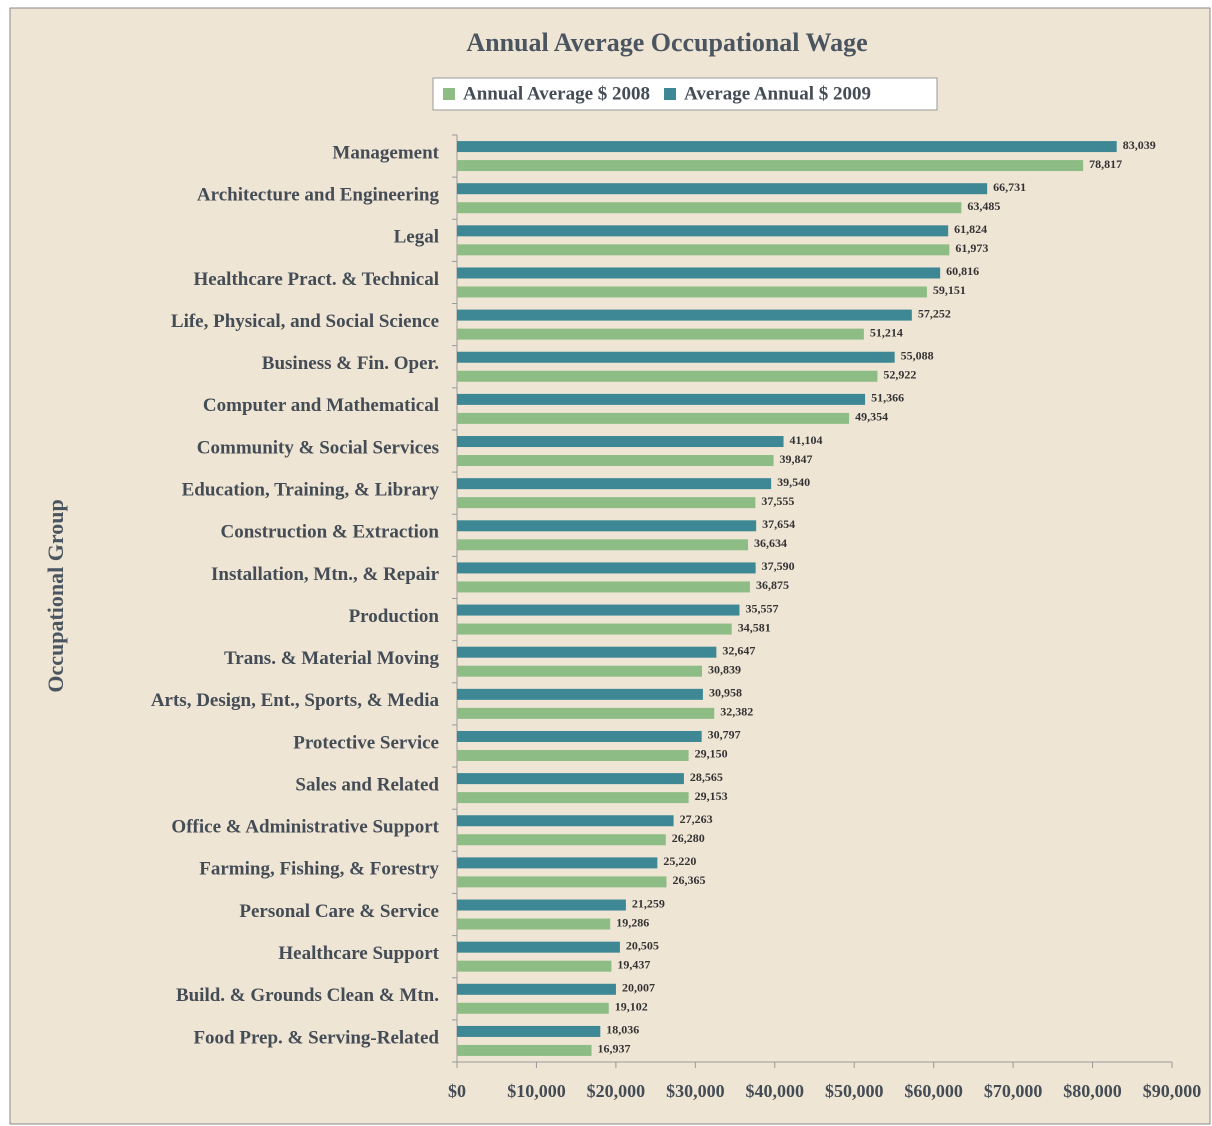 The width and height of the screenshot is (1212, 1126). What do you see at coordinates (325, 574) in the screenshot?
I see `category-label: Installation, Mtn., & Repair` at bounding box center [325, 574].